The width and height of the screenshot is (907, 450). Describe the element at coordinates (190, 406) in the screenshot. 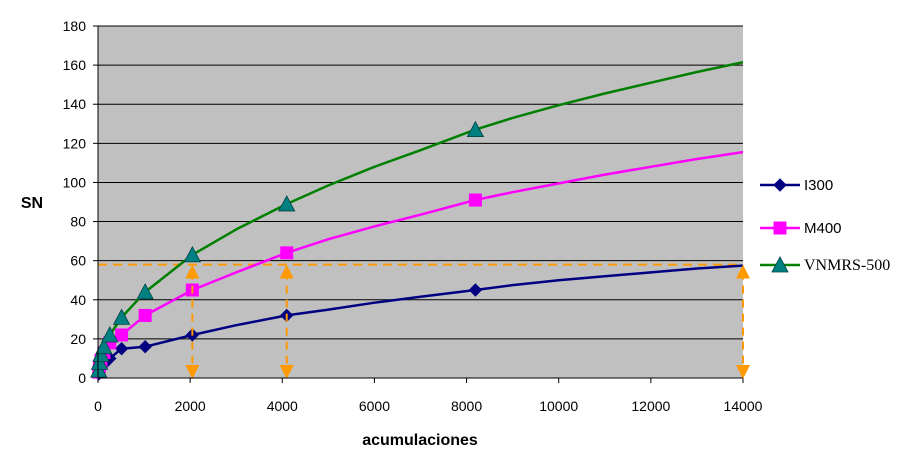

I see `x-tick-label: 2000` at that location.